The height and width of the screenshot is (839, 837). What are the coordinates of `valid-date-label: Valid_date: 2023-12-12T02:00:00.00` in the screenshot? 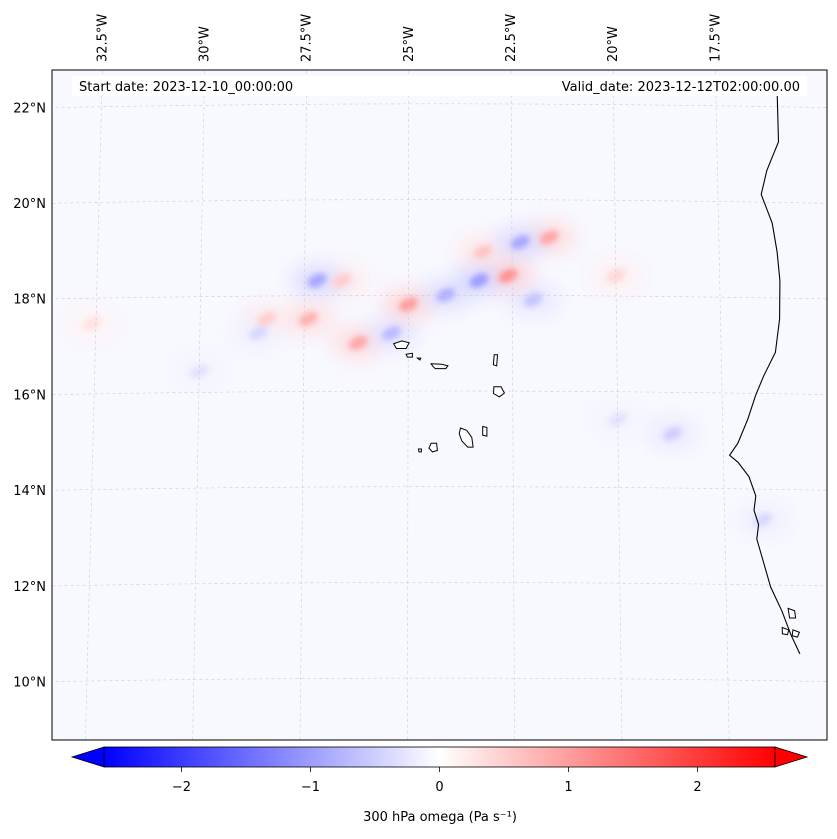 It's located at (681, 87).